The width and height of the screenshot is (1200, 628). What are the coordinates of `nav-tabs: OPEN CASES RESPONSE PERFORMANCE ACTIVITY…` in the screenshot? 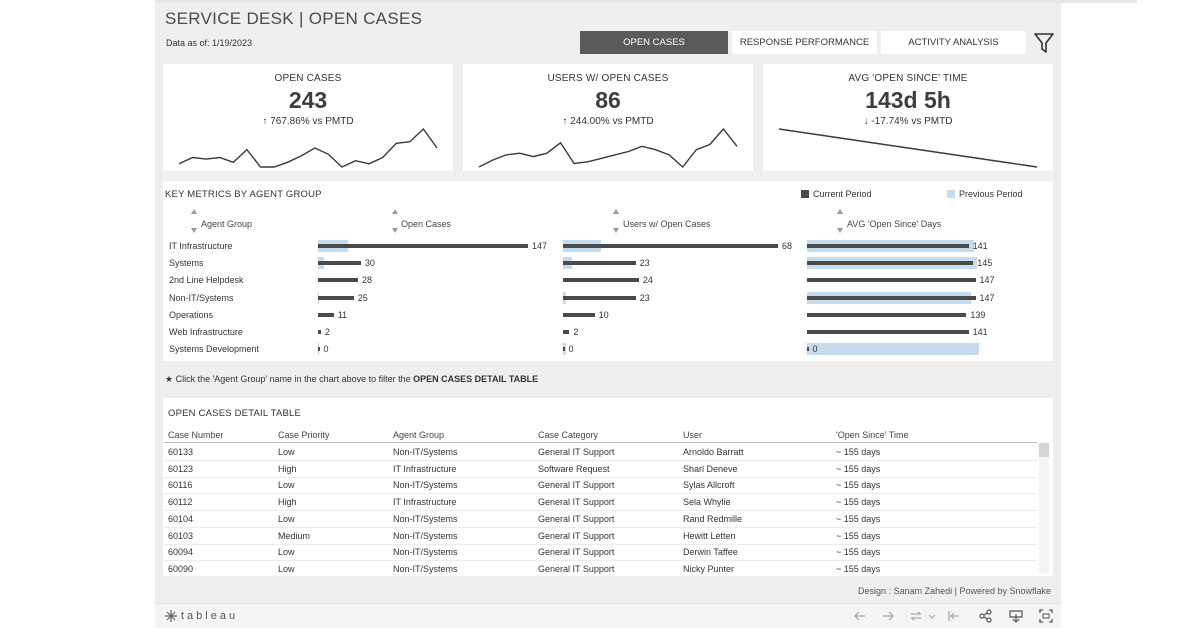 It's located at (803, 42).